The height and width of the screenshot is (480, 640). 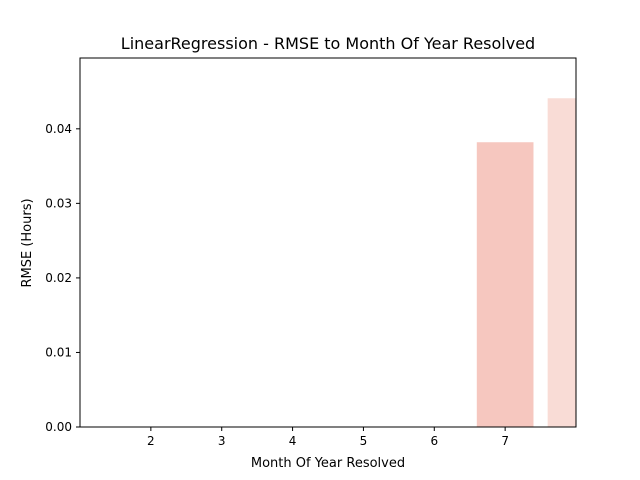 I want to click on x-tick-label: 6, so click(x=434, y=441).